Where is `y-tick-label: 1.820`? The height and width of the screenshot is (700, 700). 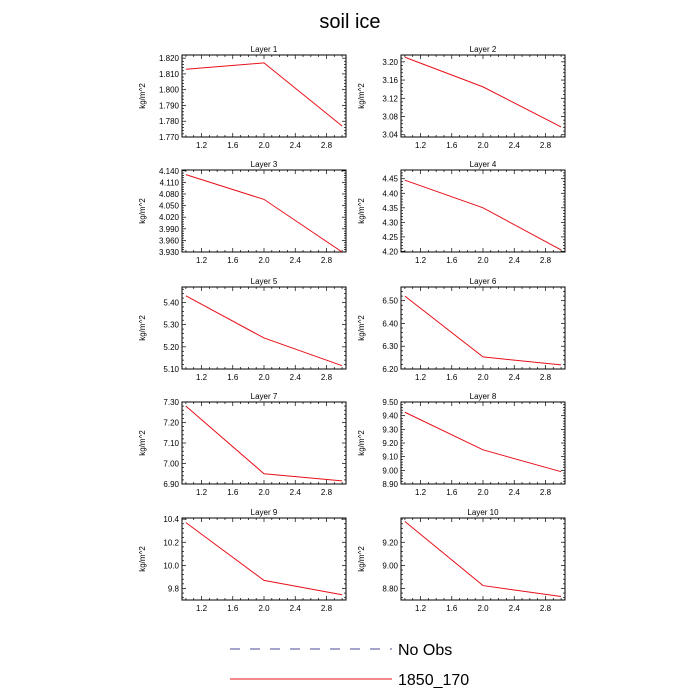 y-tick-label: 1.820 is located at coordinates (169, 58).